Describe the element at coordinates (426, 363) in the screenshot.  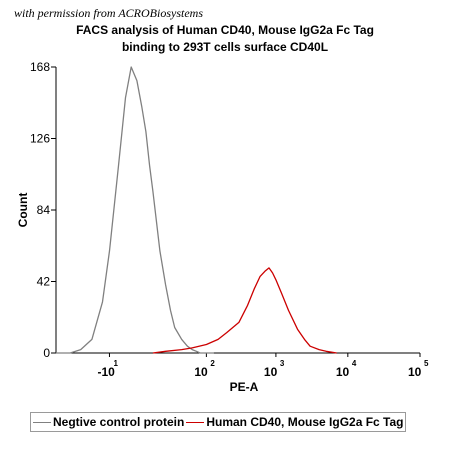
I see `x-tick-exp-4: 5` at that location.